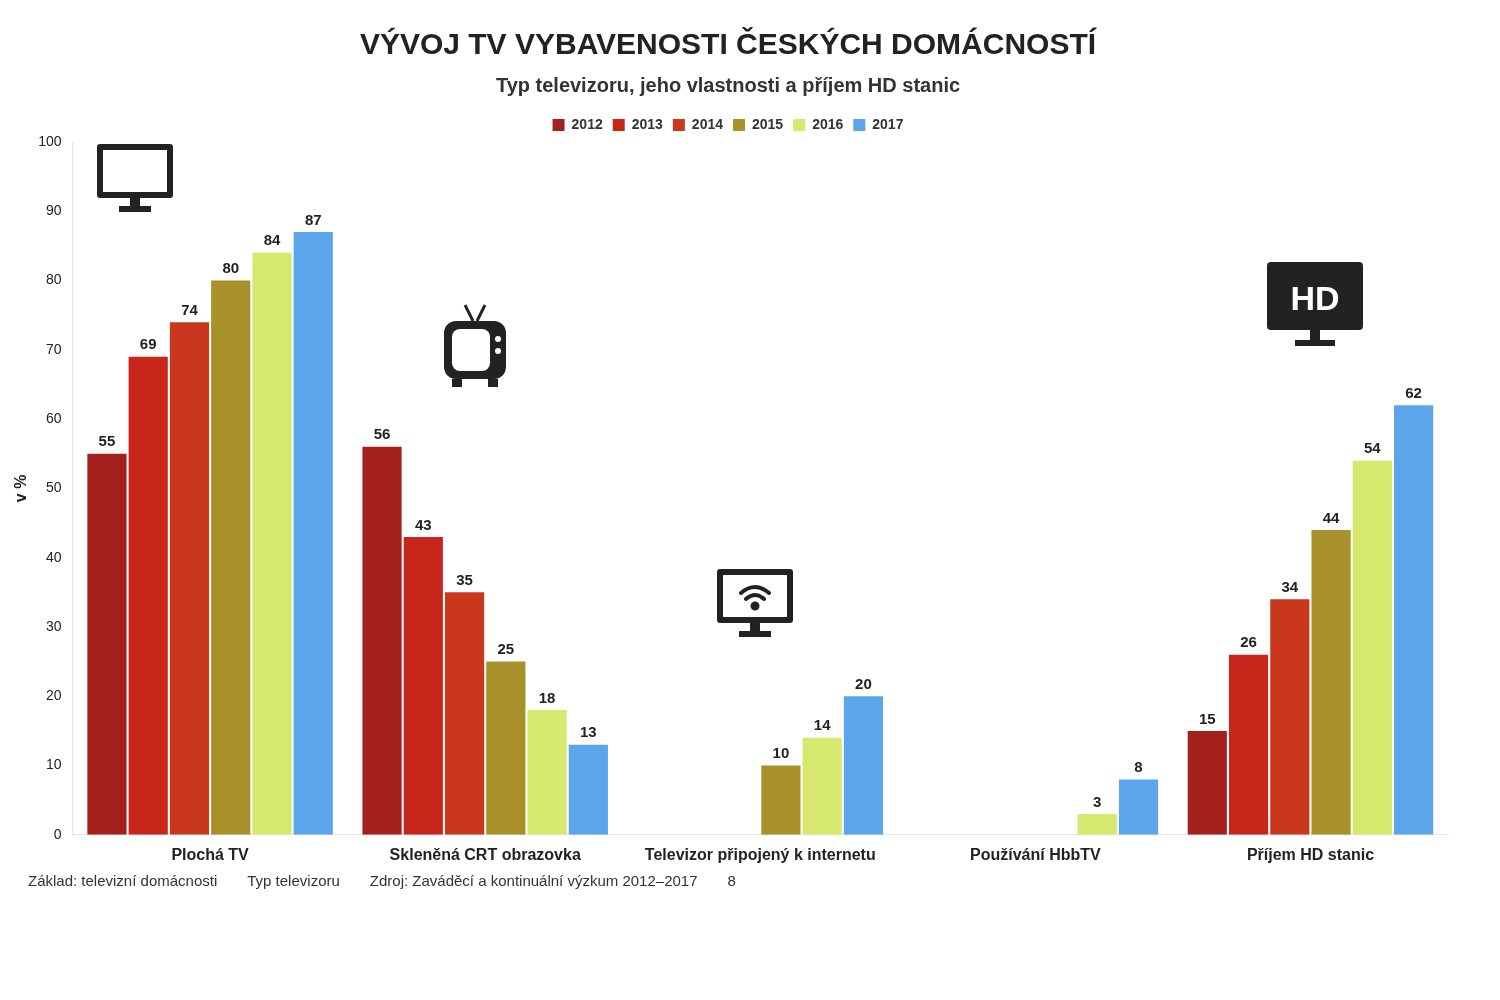 This screenshot has width=1500, height=1000. I want to click on text: Základ: televizní domácnosti, so click(123, 880).